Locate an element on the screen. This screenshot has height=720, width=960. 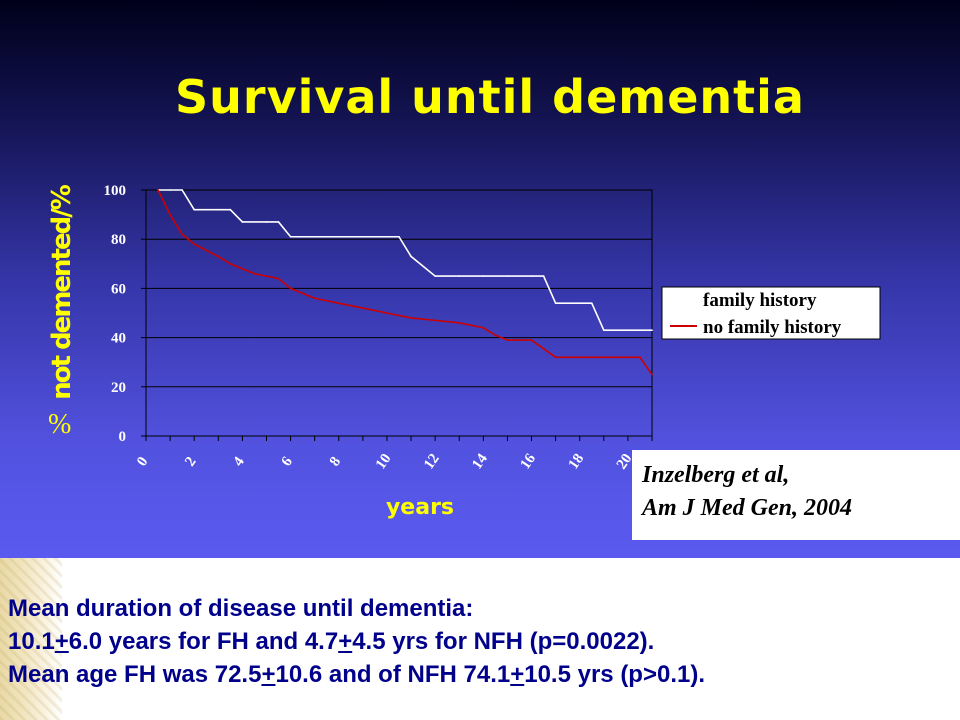
summary-line-1: Mean duration of disease until dementia: is located at coordinates (241, 608).